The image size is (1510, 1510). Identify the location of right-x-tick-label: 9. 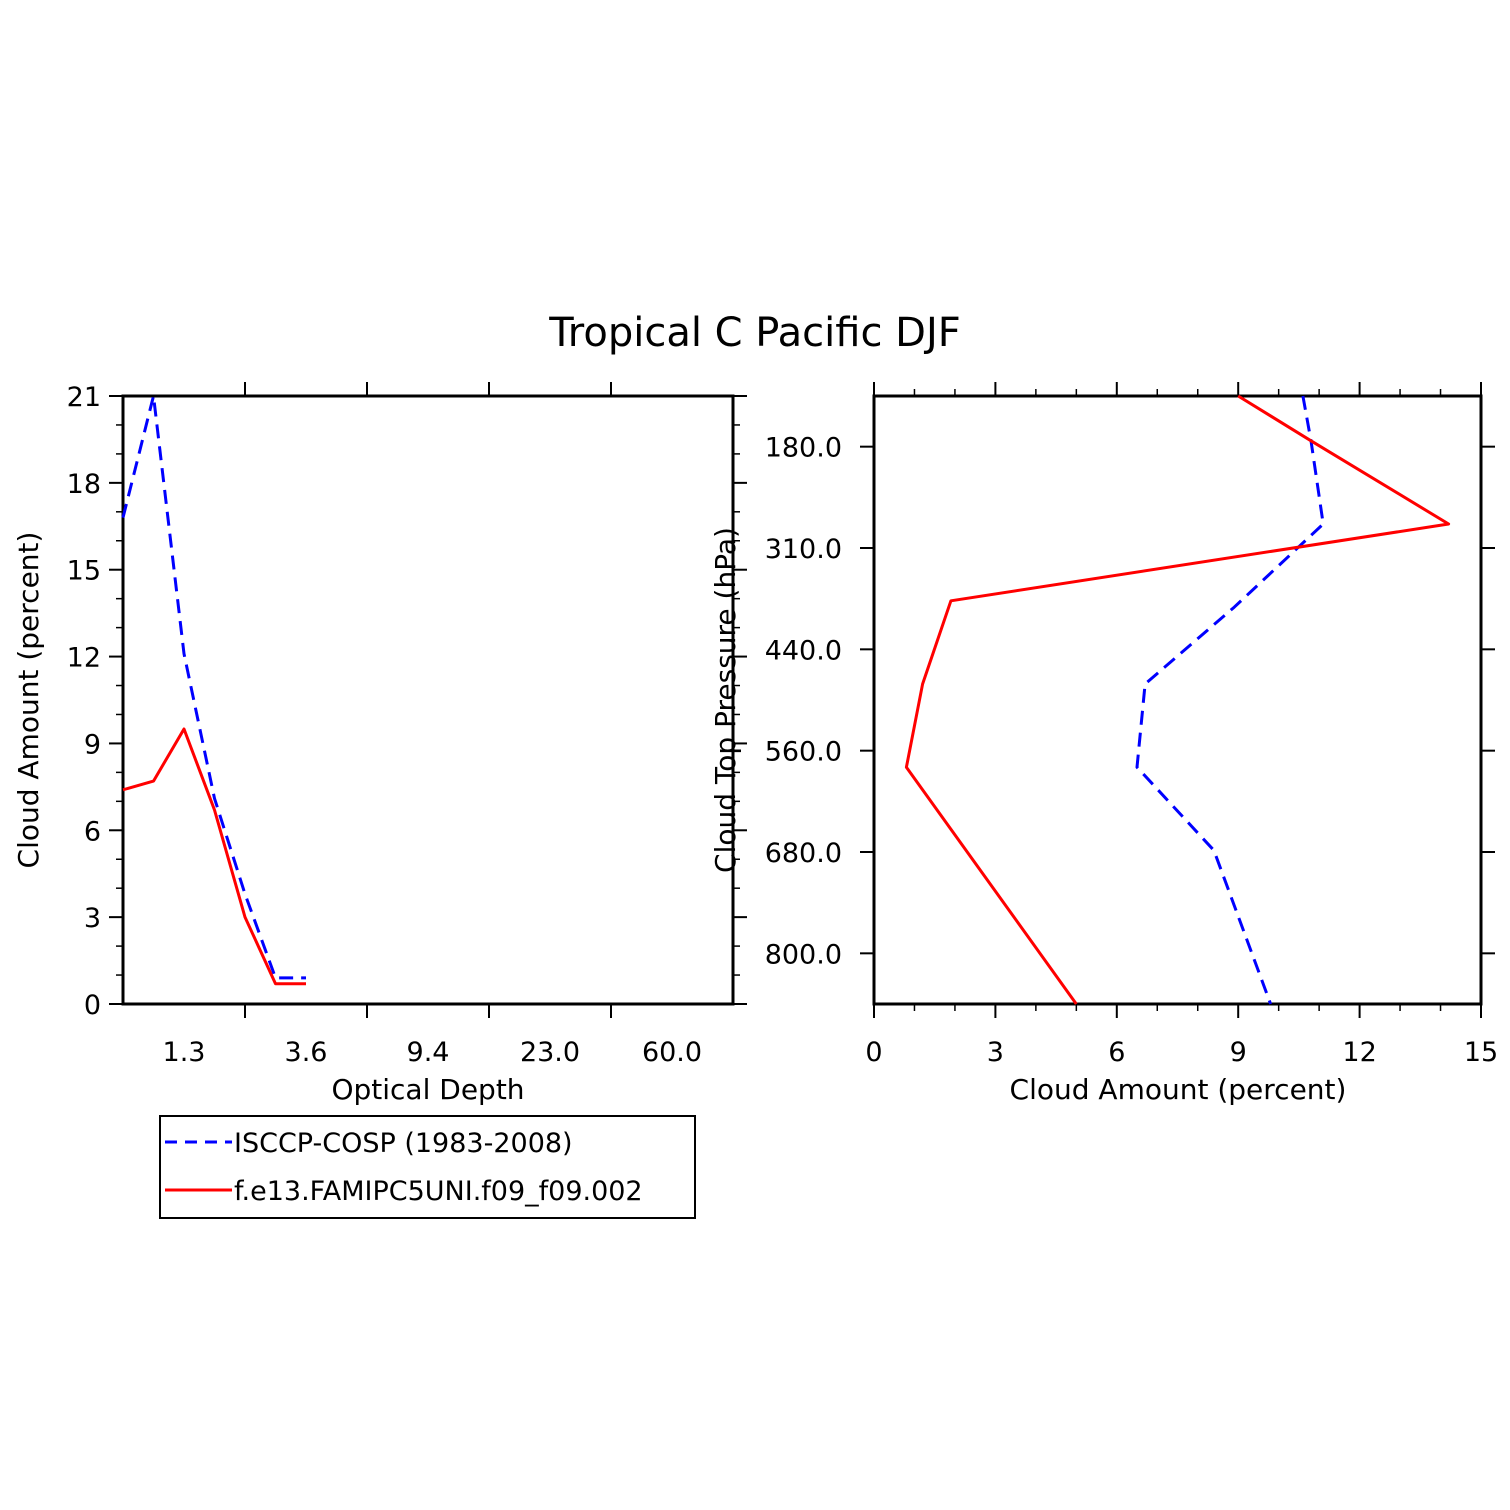
(1238, 1052).